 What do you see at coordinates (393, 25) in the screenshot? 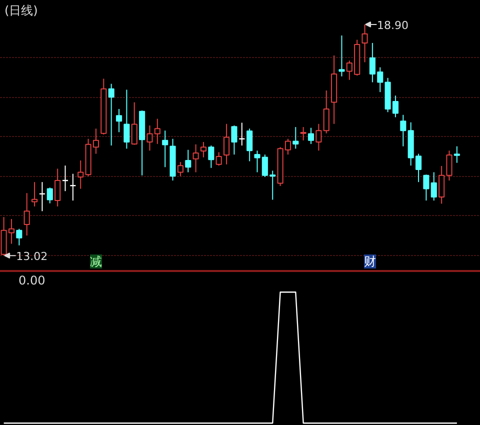
I see `annotation: 18.90` at bounding box center [393, 25].